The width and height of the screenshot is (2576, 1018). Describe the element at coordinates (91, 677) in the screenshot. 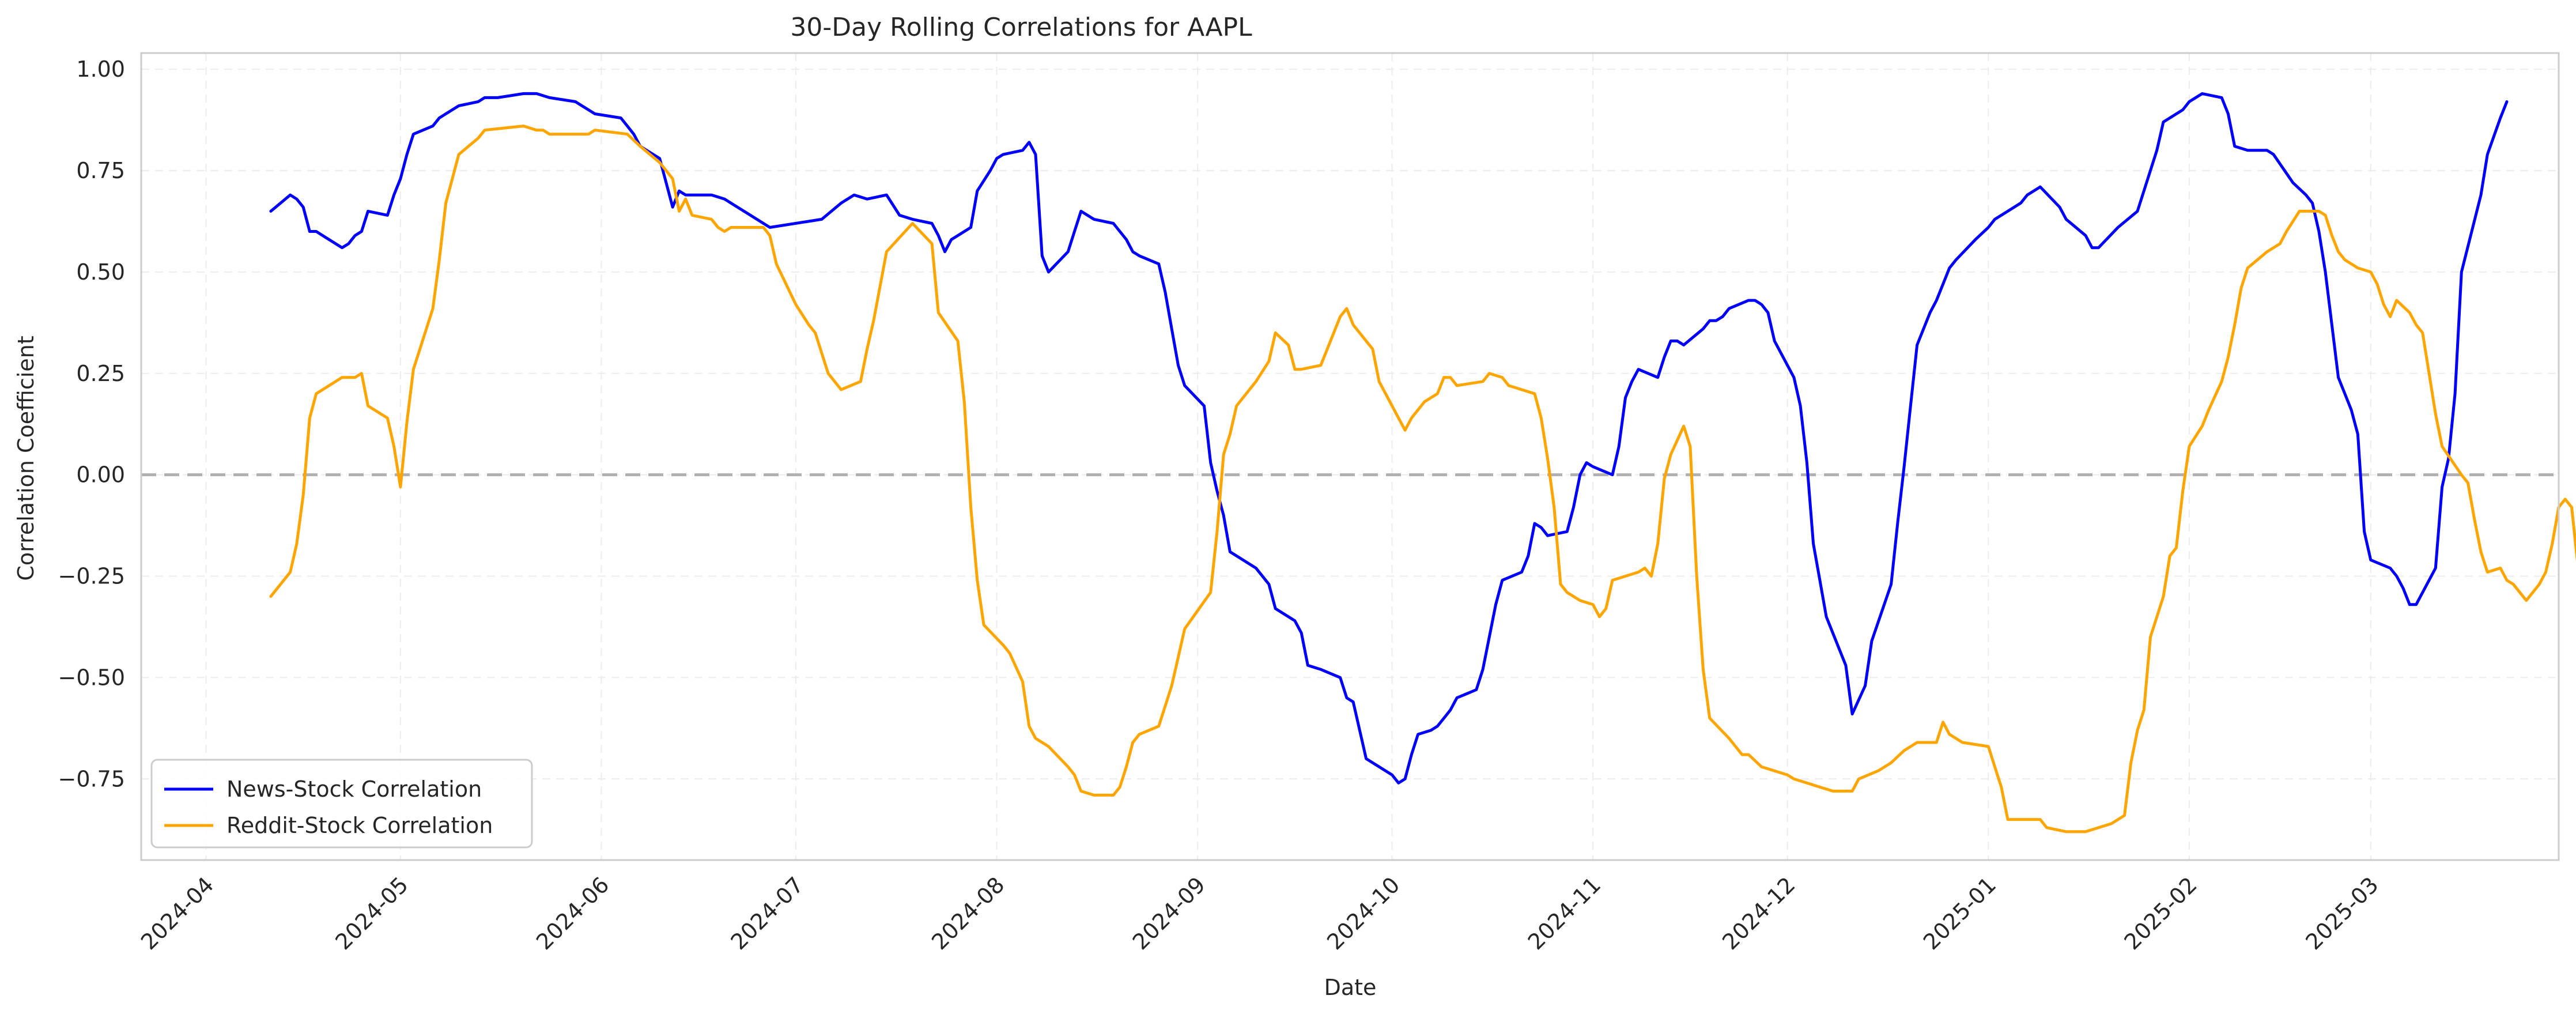

I see `y-tick-label: −0.50` at that location.